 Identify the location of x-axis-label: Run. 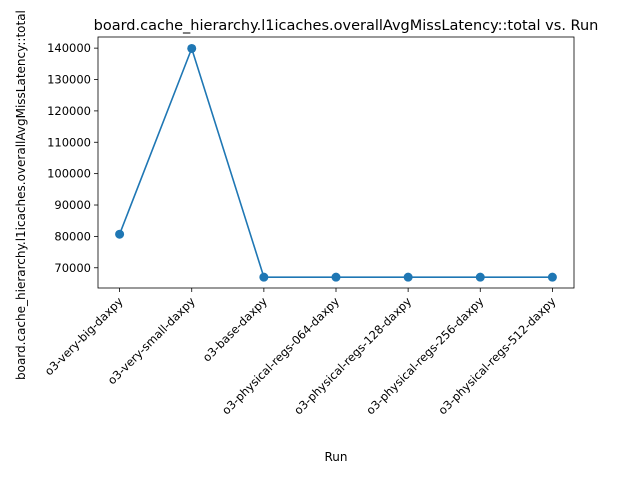
(335, 457).